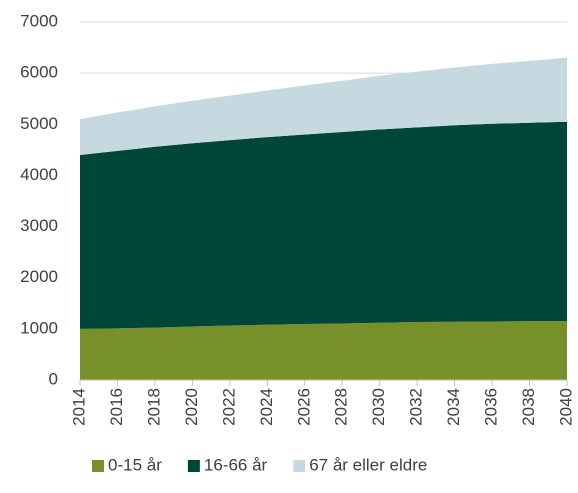  Describe the element at coordinates (78, 407) in the screenshot. I see `x-tick-label: 2014` at that location.